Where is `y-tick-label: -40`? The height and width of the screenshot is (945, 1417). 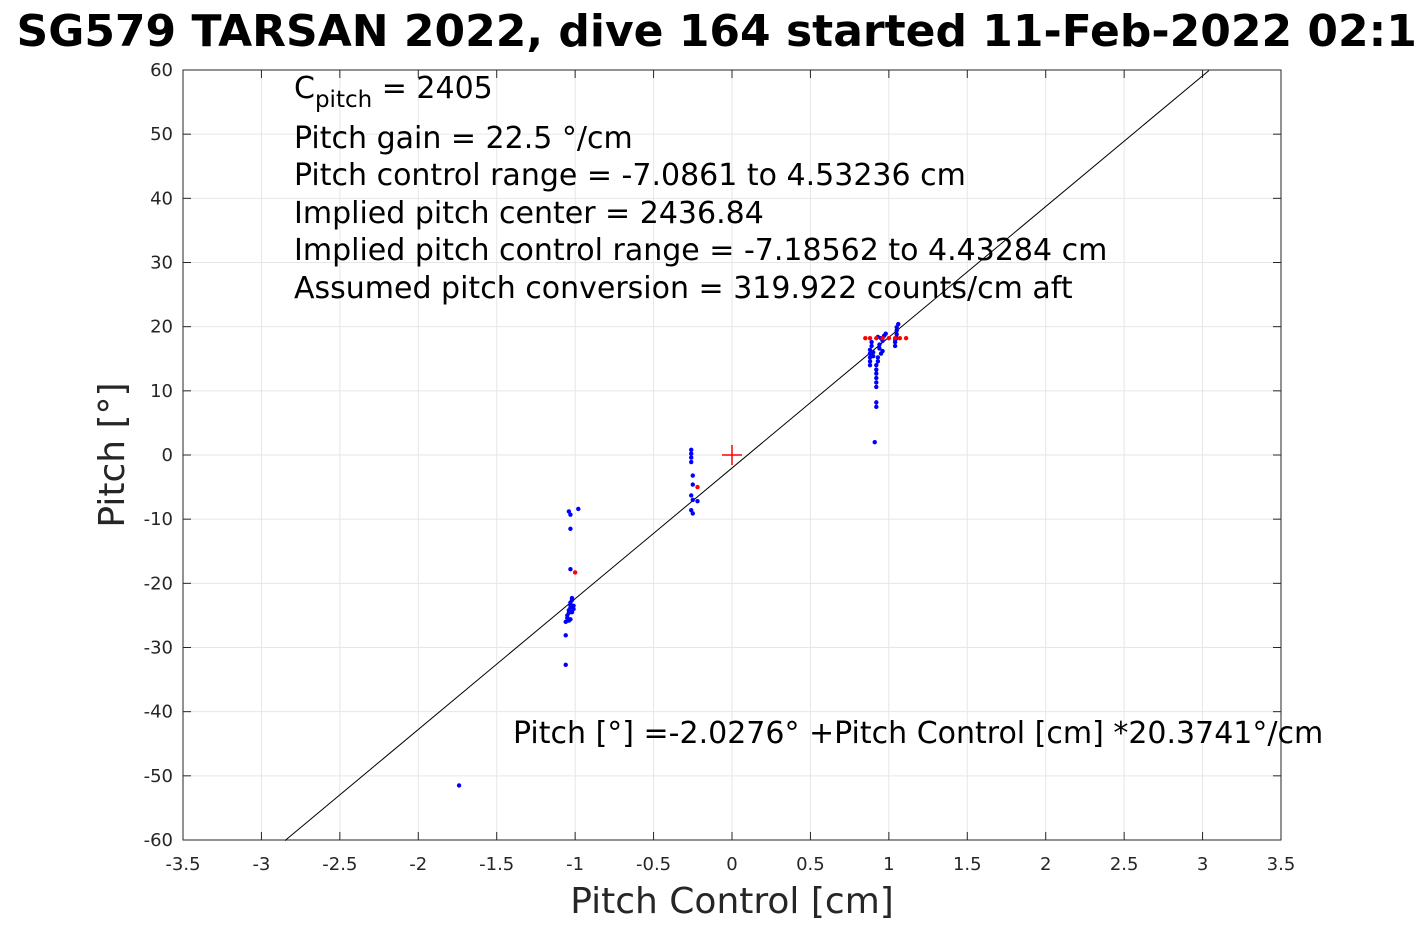
y-tick-label: -40 is located at coordinates (158, 712).